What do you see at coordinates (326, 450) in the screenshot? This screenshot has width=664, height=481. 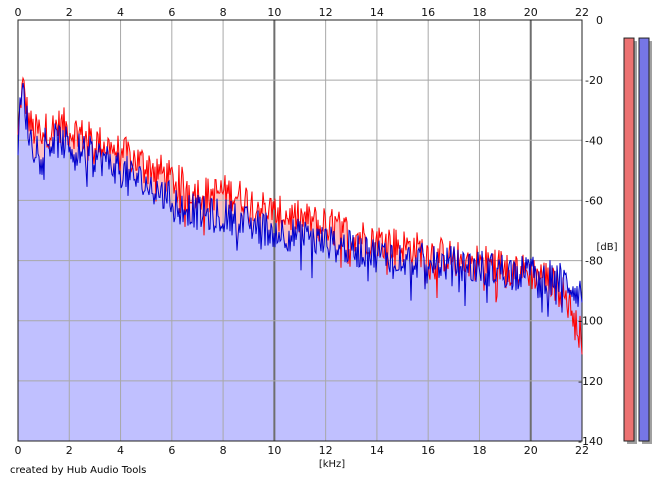 I see `x-tick-label-bottom: 12` at bounding box center [326, 450].